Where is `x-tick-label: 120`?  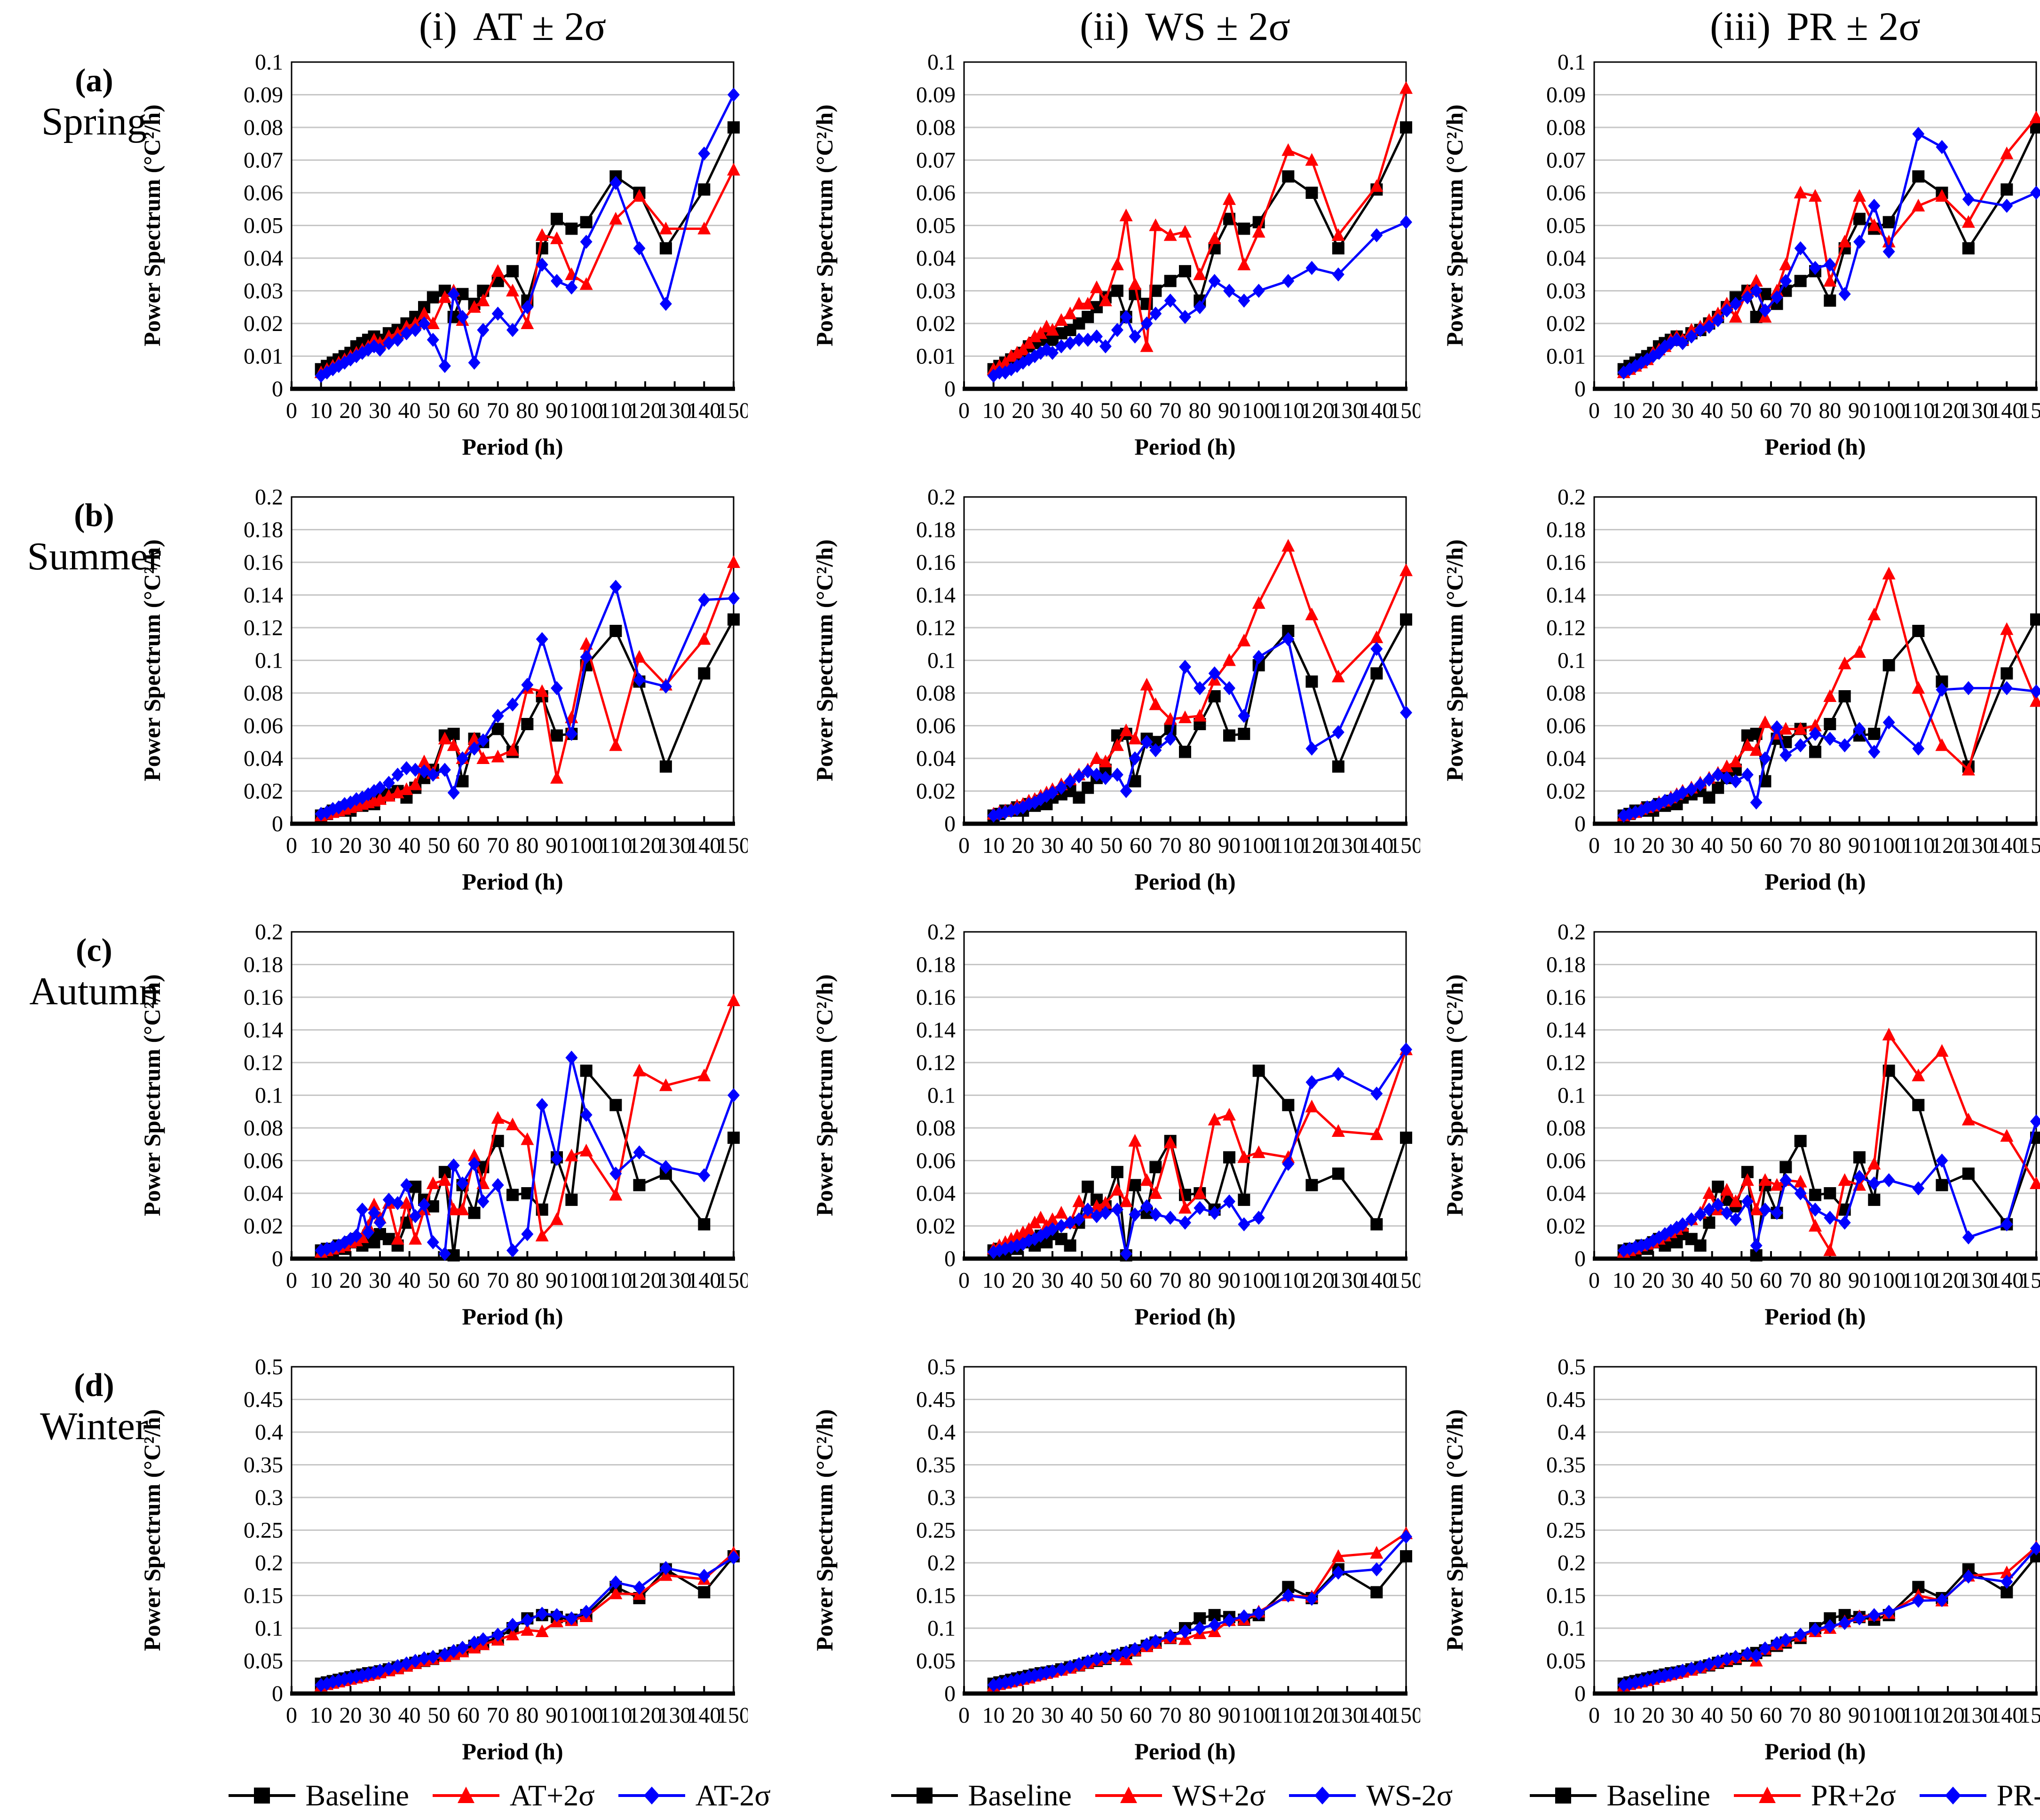 x-tick-label: 120 is located at coordinates (1318, 845).